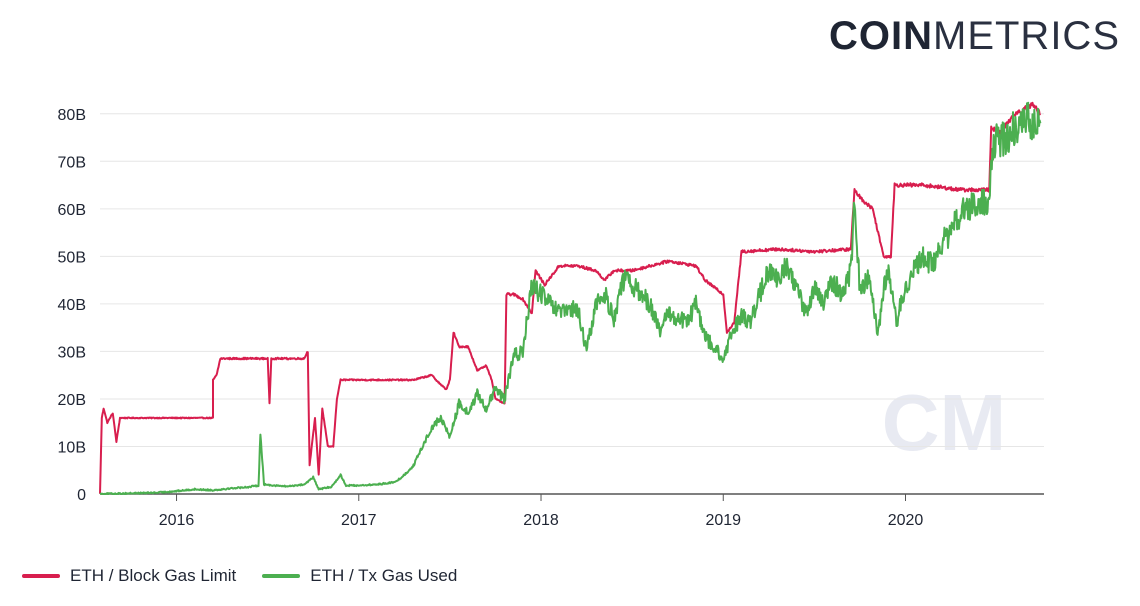  What do you see at coordinates (72, 447) in the screenshot?
I see `y-tick-label: 10B` at bounding box center [72, 447].